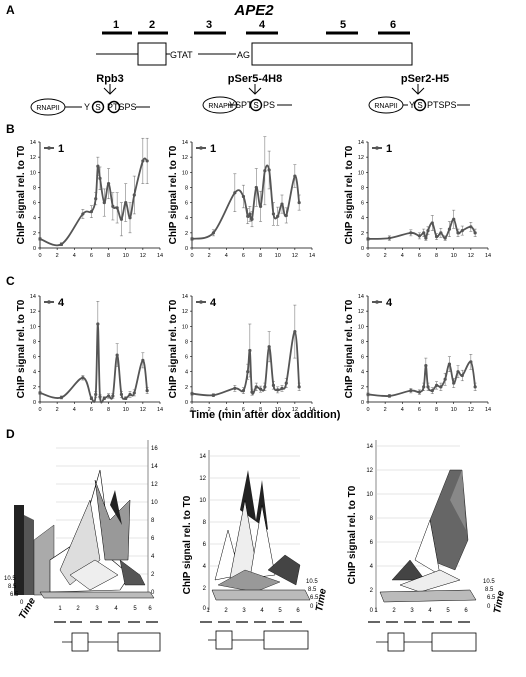  I want to click on svg-text: 3, so click(97, 609).